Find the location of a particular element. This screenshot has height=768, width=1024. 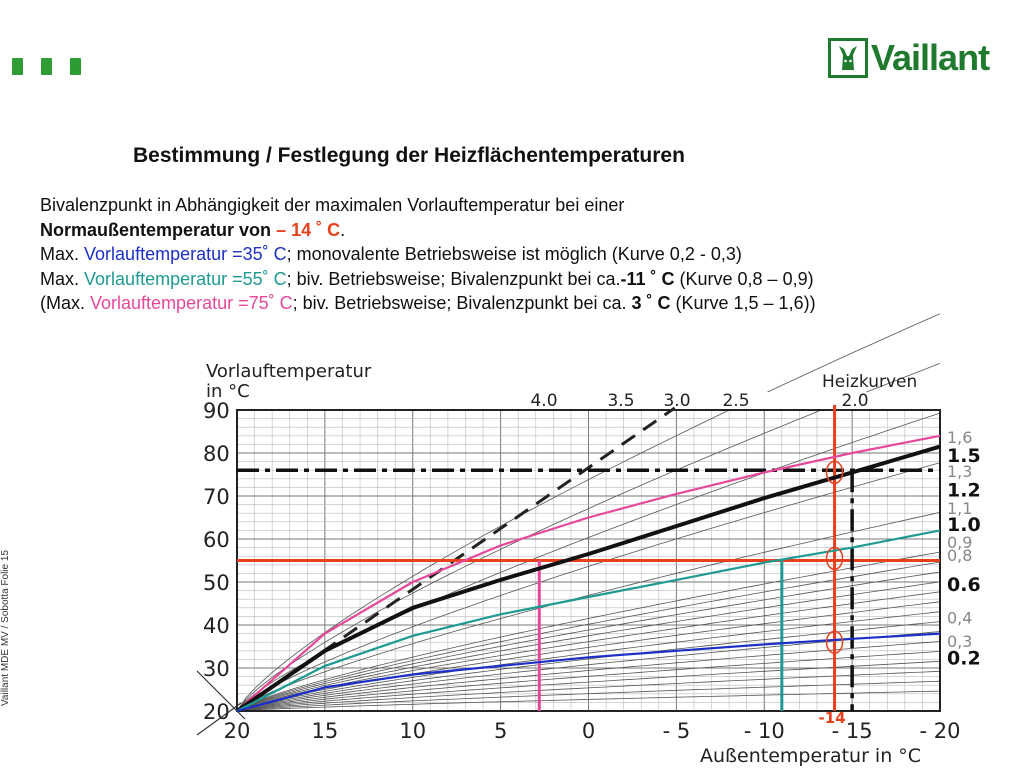

curve-label-right: 0,4 is located at coordinates (959, 617).